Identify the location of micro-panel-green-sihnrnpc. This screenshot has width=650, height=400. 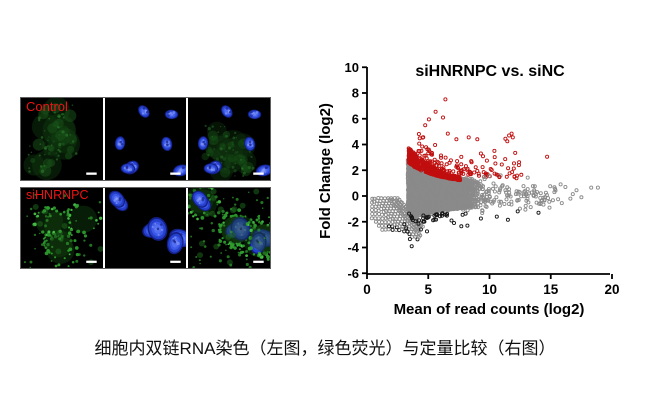
(62, 228).